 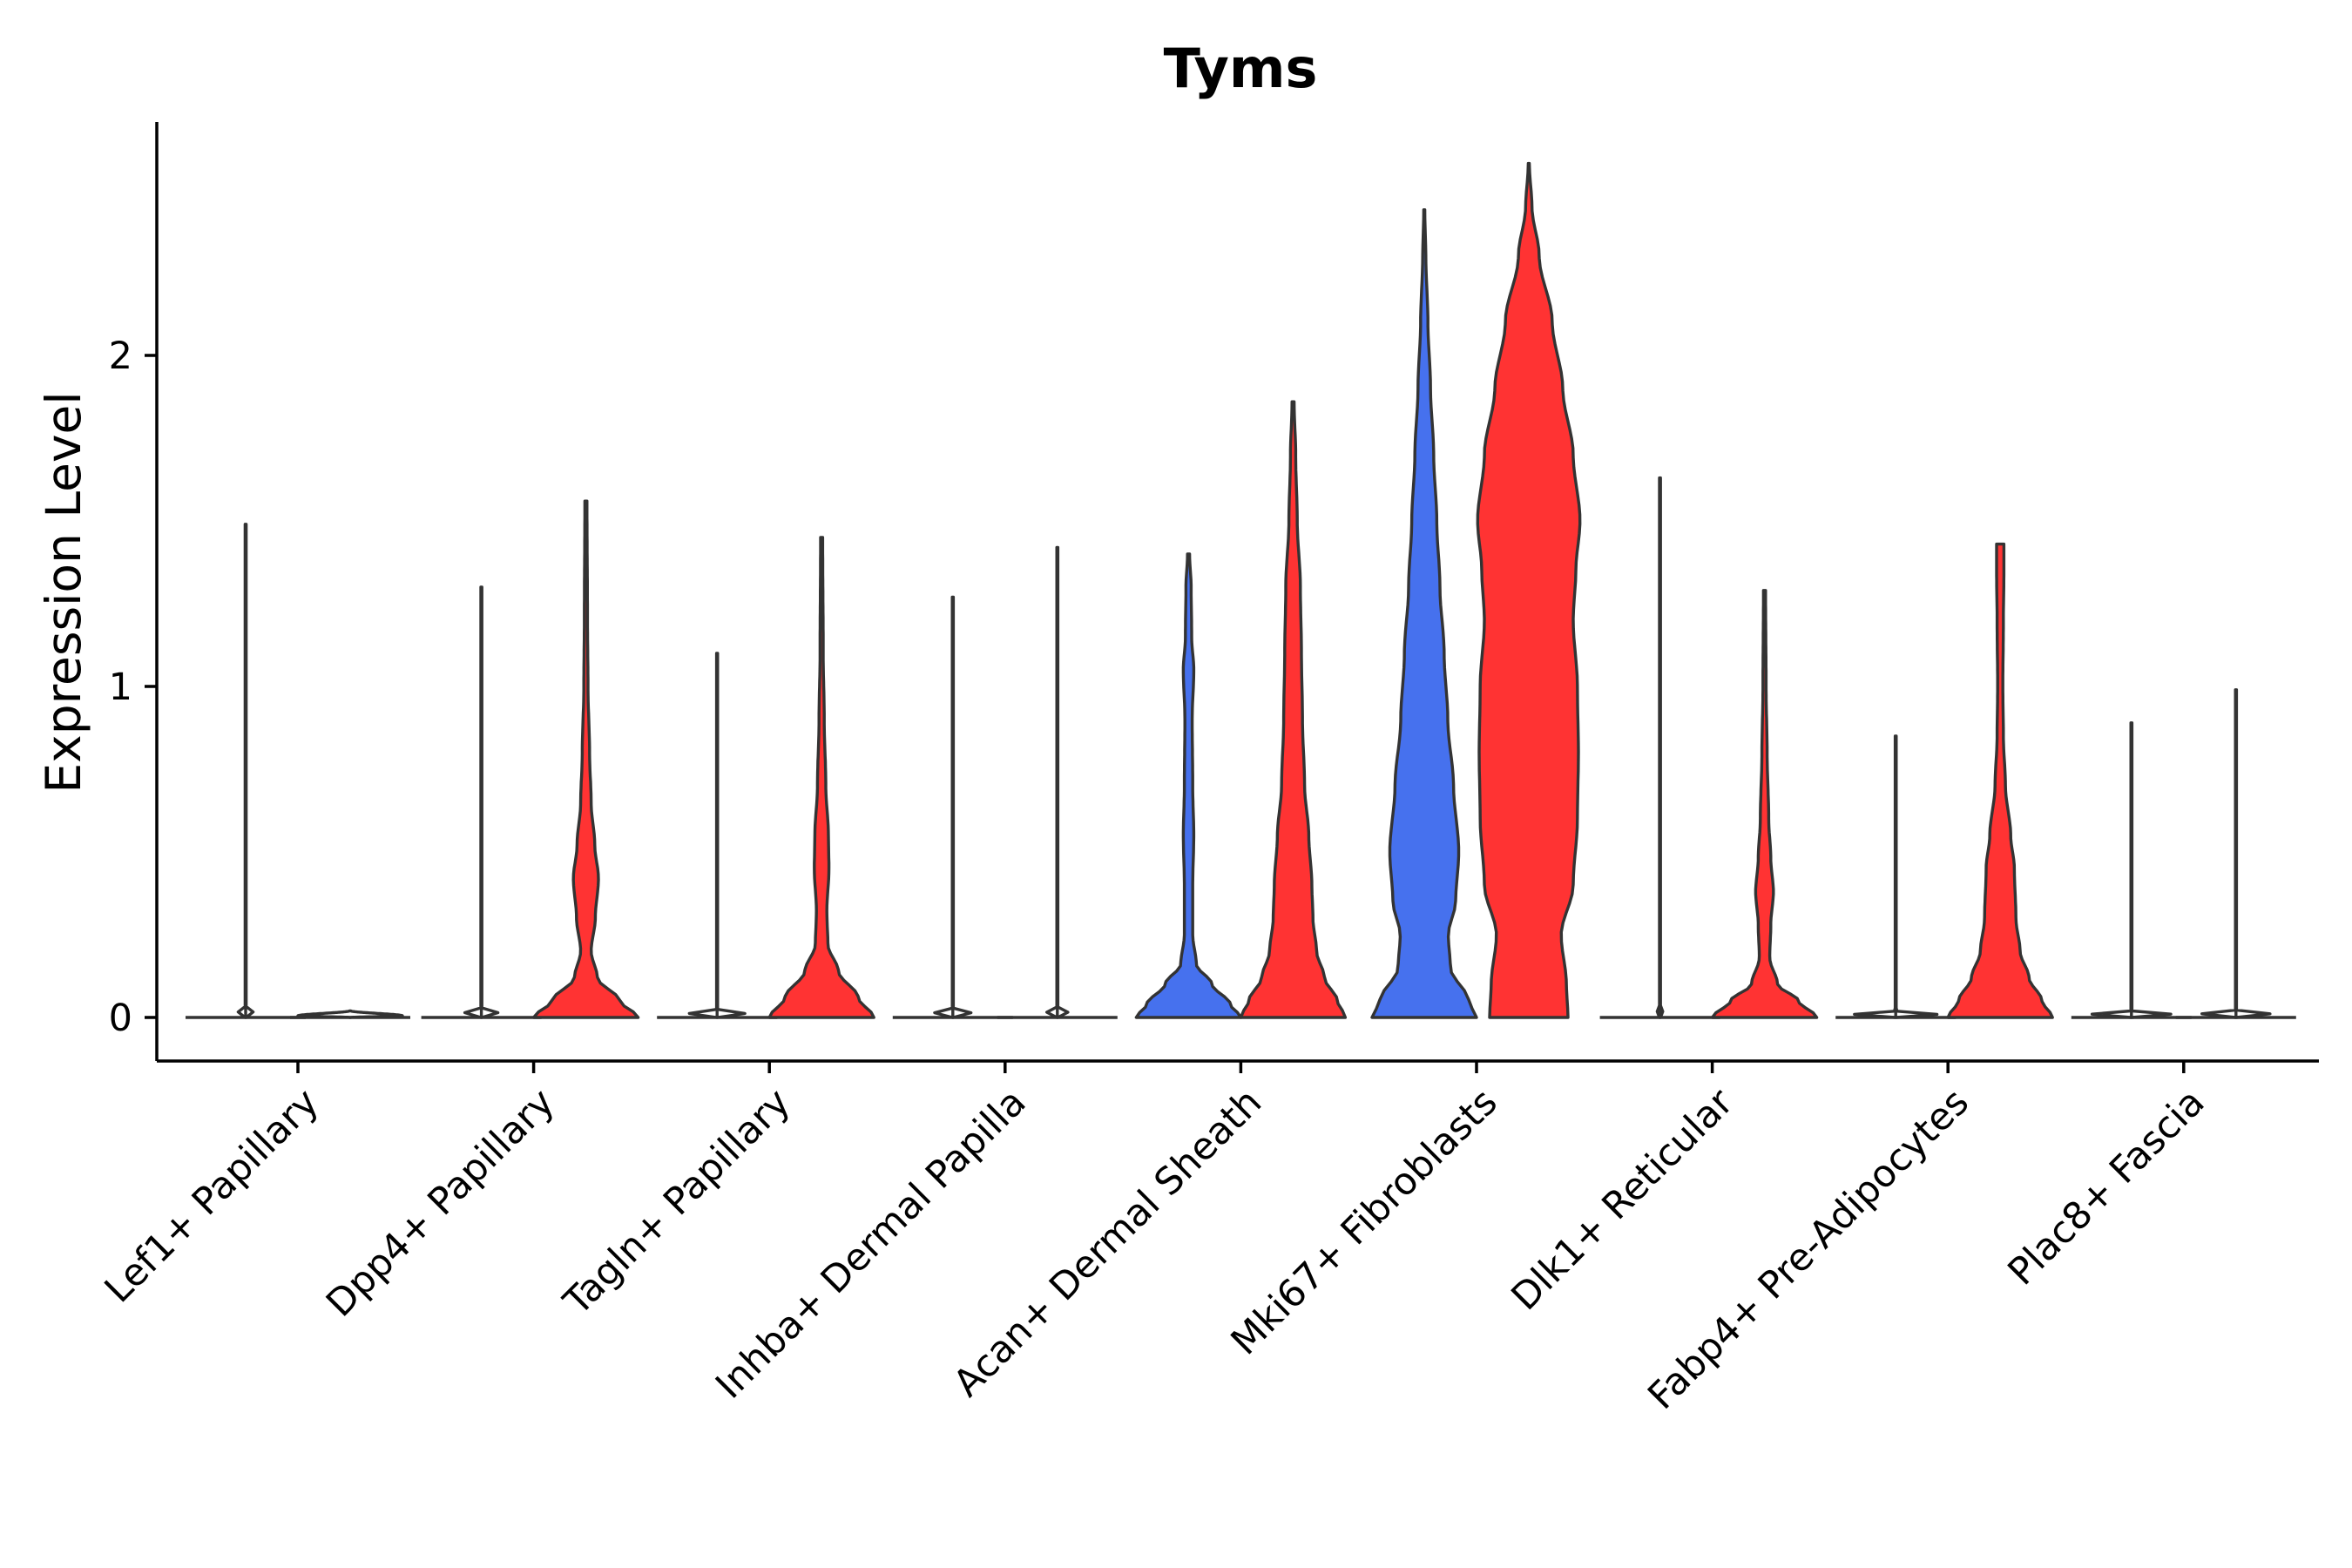 I want to click on chart-title: Tyms, so click(x=1241, y=68).